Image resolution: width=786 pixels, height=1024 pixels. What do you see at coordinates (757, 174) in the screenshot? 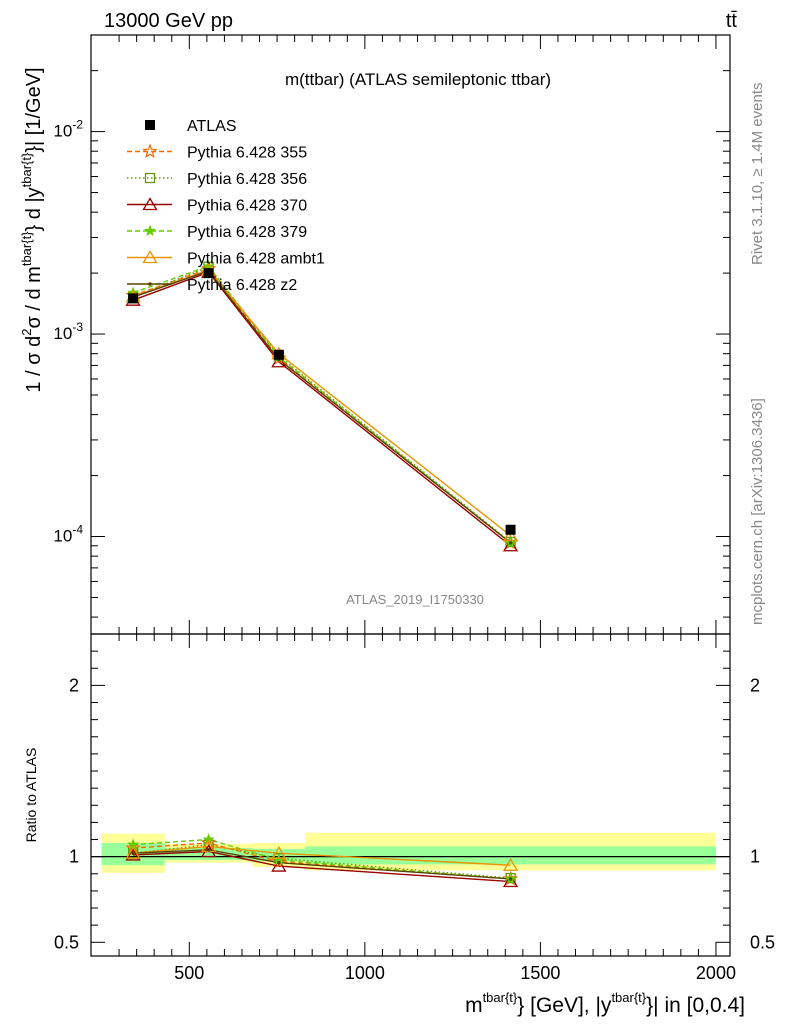
I see `rivet-label: Rivet 3.1.10, ≥ 1.4M events` at bounding box center [757, 174].